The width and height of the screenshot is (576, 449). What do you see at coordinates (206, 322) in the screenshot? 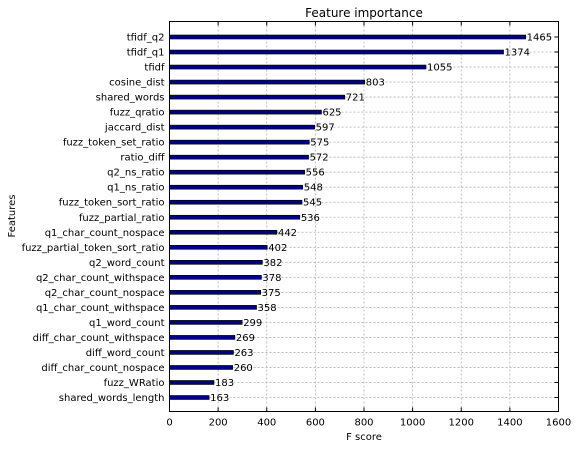
I see `bar-q1_word_count` at bounding box center [206, 322].